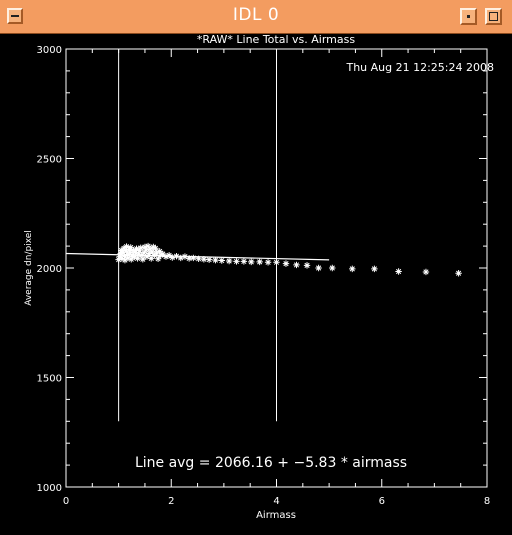 The image size is (512, 535). I want to click on maximize-button, so click(493, 16).